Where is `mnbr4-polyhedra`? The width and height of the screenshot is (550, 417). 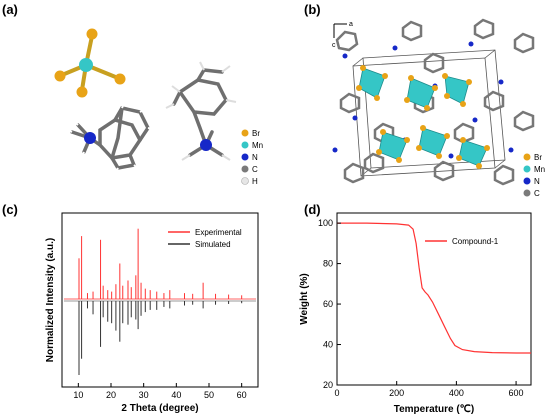 mnbr4-polyhedra is located at coordinates (423, 117).